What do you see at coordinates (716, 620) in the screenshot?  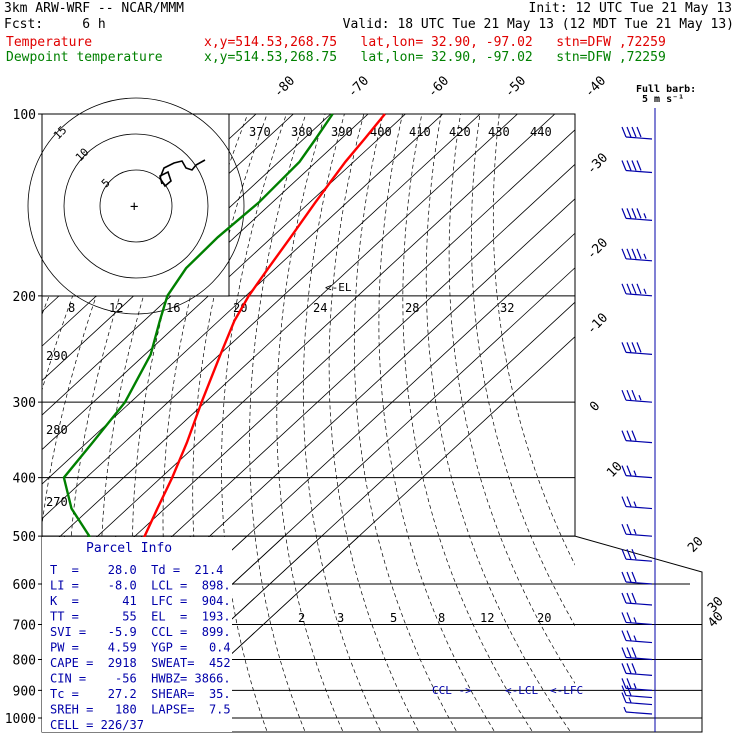 I see `isotherm-label: 40` at bounding box center [716, 620].